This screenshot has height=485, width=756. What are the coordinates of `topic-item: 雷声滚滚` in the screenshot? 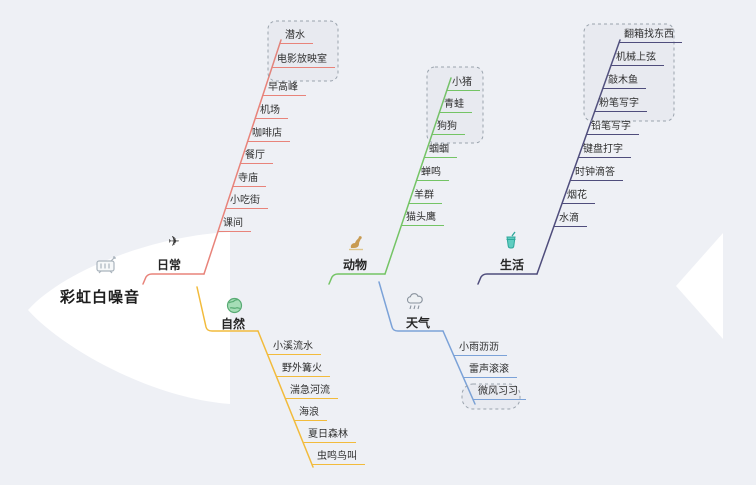 It's located at (490, 370).